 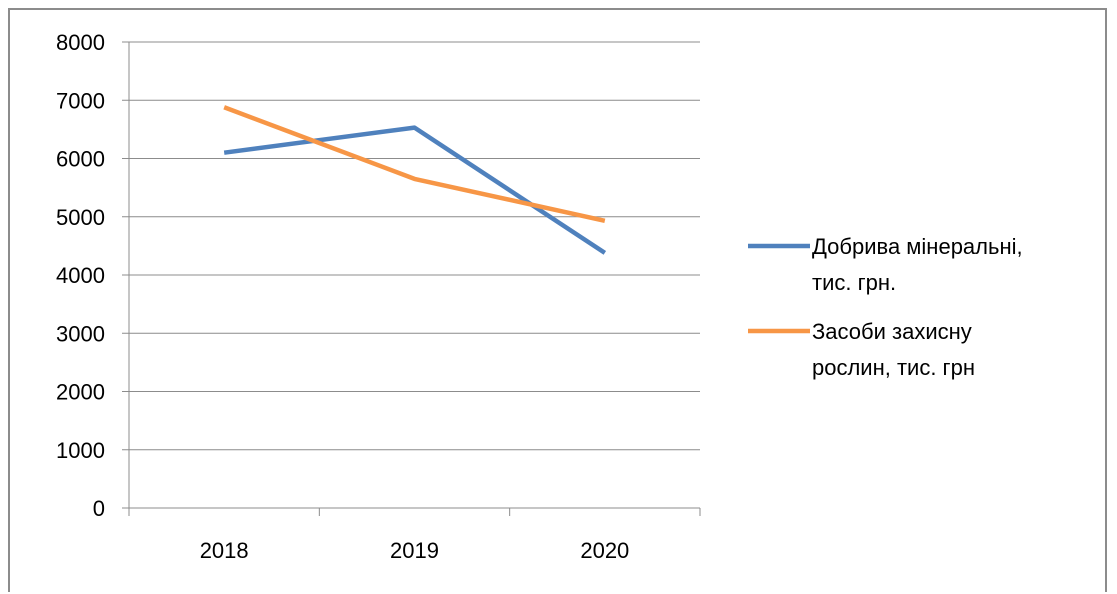 I want to click on y-tick-label: 5000, so click(x=80, y=217).